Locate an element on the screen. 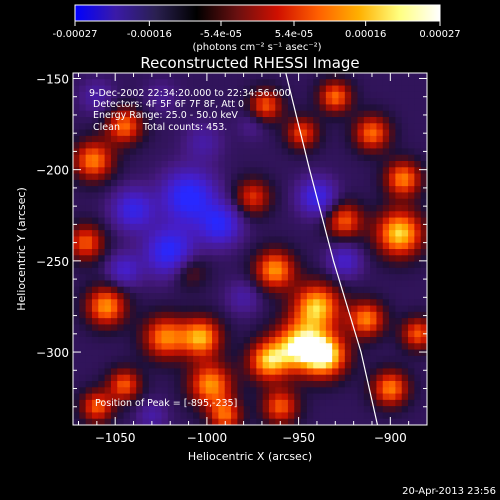  y-tick-label: −300 is located at coordinates (52, 353).